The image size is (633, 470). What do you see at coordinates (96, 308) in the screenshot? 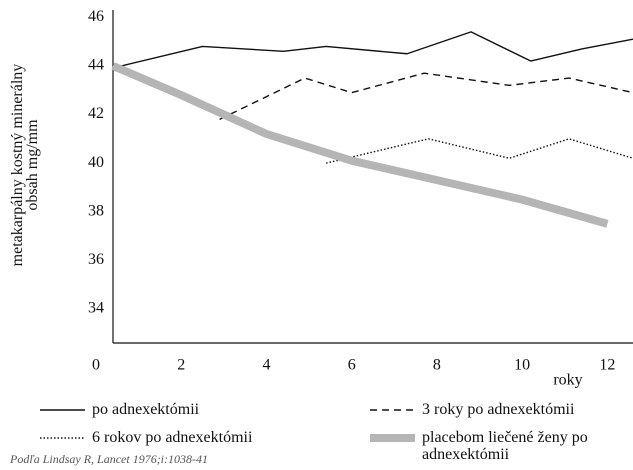
I see `y-tick-label: 34` at bounding box center [96, 308].